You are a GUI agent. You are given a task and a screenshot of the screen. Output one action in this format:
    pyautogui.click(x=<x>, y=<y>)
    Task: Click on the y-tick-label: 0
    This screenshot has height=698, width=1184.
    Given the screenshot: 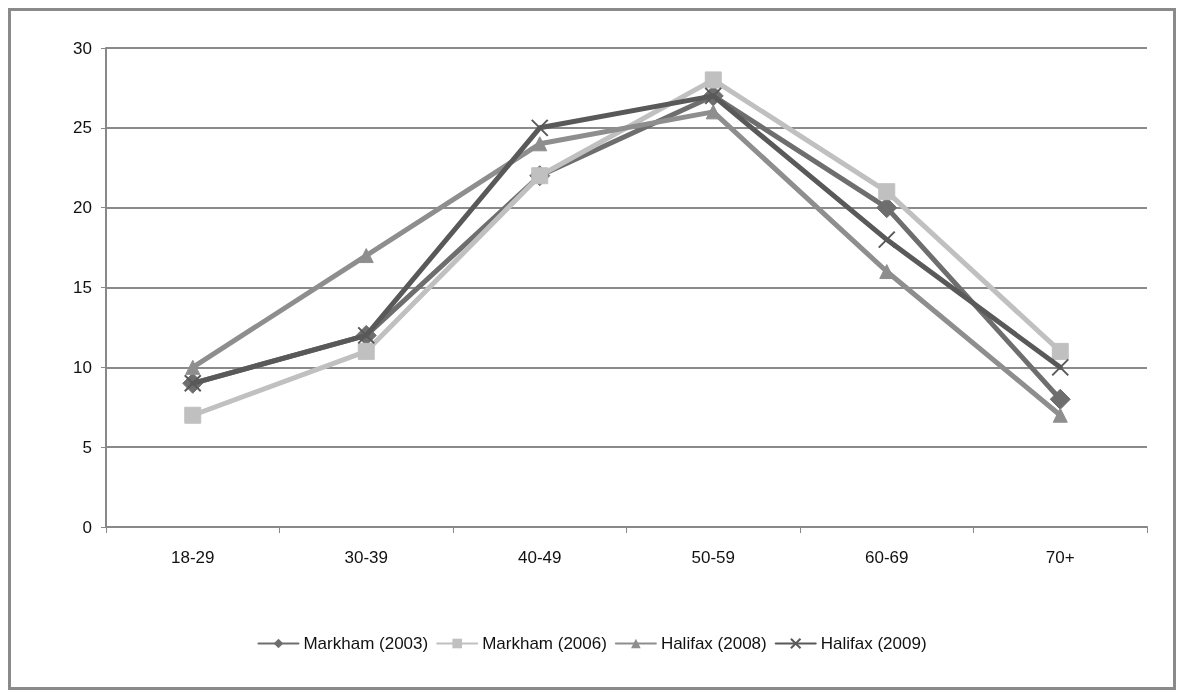 What is the action you would take?
    pyautogui.click(x=87, y=527)
    